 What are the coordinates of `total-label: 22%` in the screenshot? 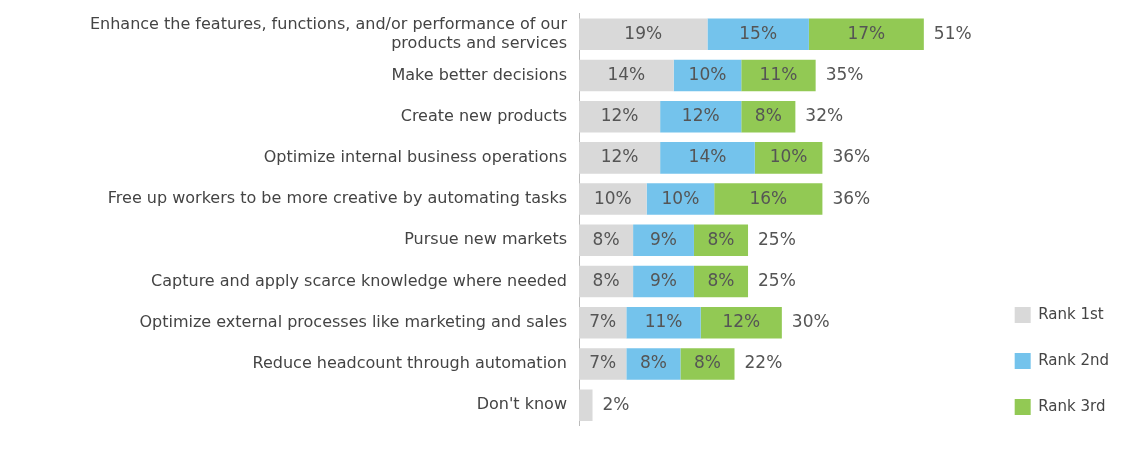 It's located at (763, 362).